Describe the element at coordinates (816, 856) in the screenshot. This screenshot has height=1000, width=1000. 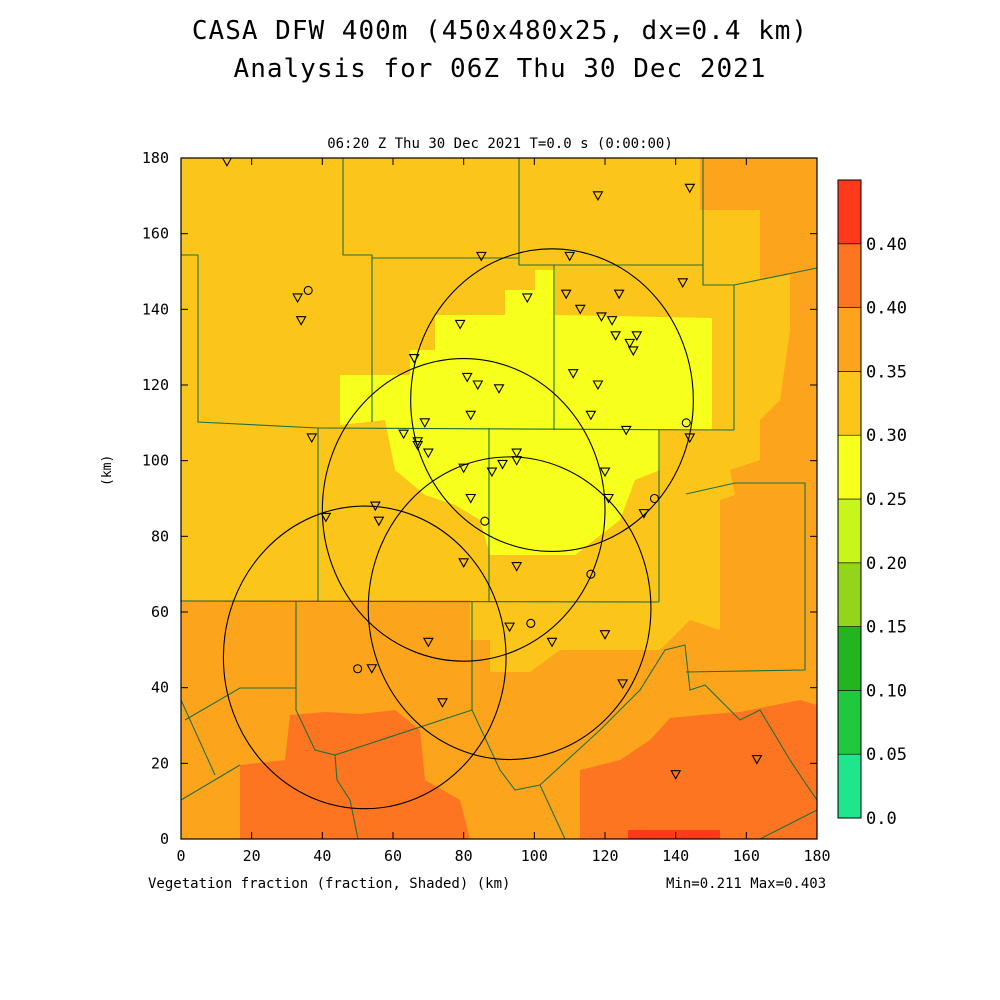
I see `x-tick-label: 180` at that location.